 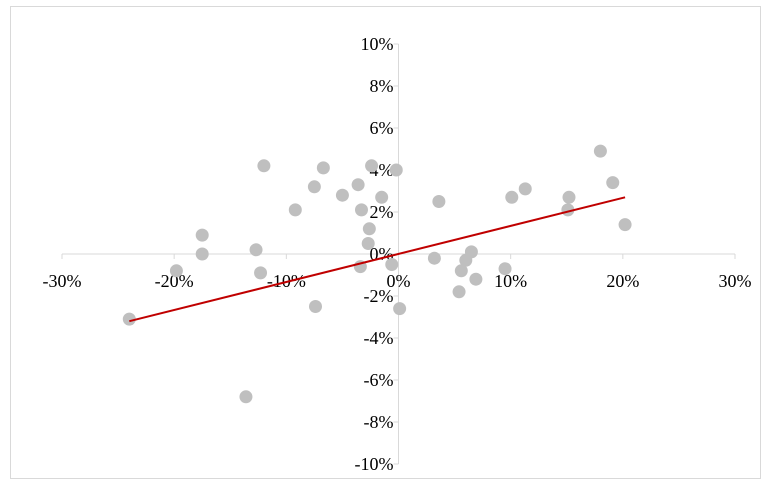 What do you see at coordinates (622, 281) in the screenshot?
I see `x-tick-label: 20%` at bounding box center [622, 281].